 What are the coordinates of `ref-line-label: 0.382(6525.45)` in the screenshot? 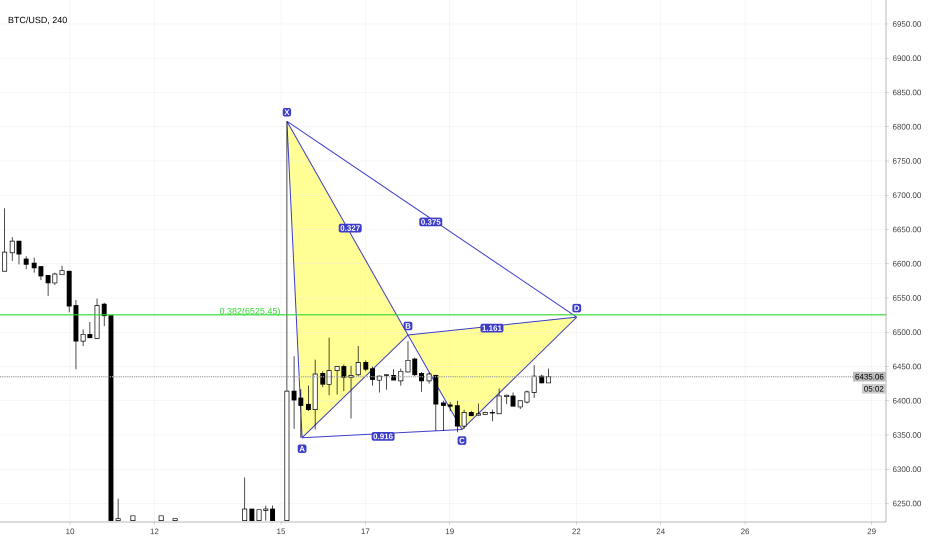 It's located at (250, 312).